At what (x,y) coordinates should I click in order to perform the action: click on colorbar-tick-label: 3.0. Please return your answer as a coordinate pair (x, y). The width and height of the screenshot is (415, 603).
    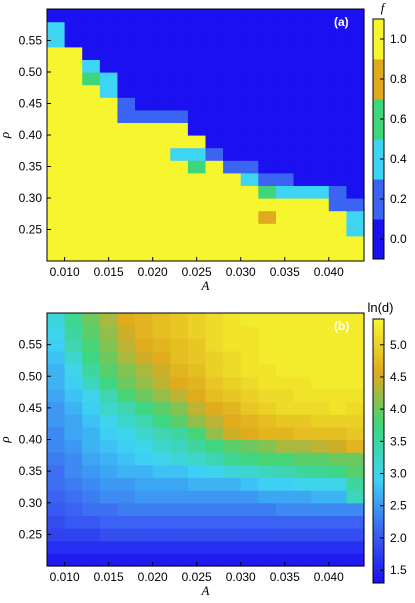
    Looking at the image, I should click on (398, 474).